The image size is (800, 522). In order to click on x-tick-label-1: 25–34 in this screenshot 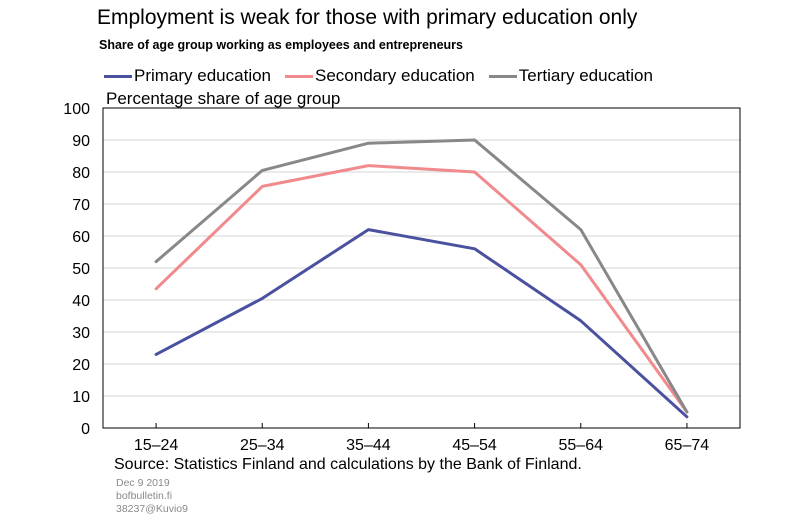, I will do `click(262, 445)`.